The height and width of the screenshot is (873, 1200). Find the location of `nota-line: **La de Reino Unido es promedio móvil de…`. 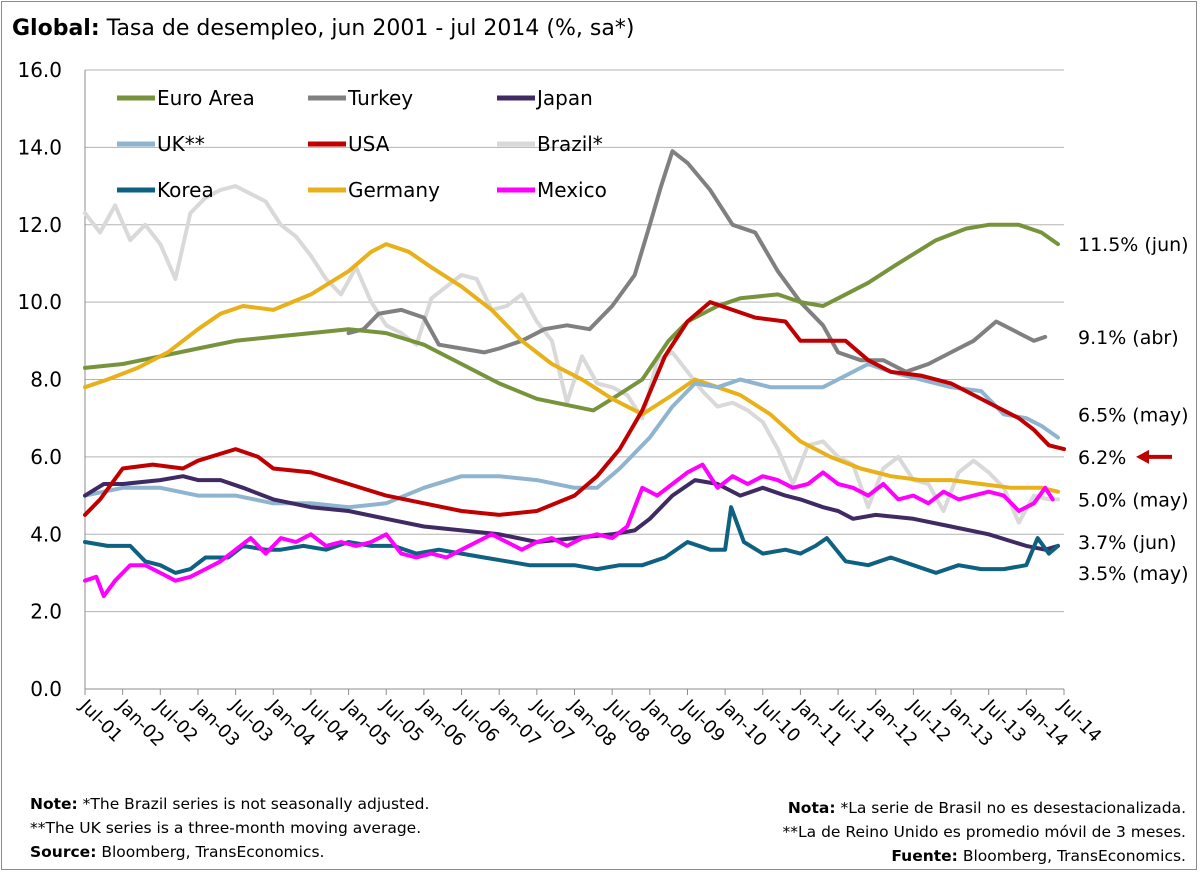

nota-line: **La de Reino Unido es promedio móvil de… is located at coordinates (984, 832).